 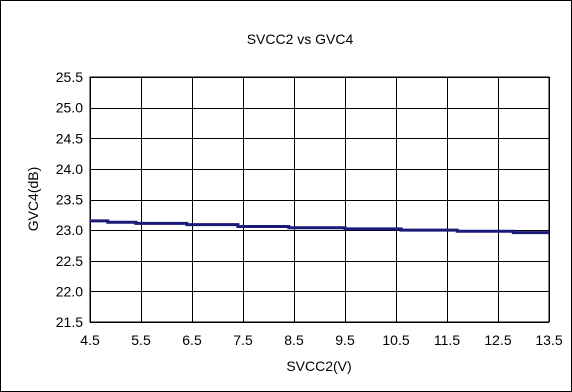 I want to click on y-axis-label: GVC4(dB), so click(x=33, y=199).